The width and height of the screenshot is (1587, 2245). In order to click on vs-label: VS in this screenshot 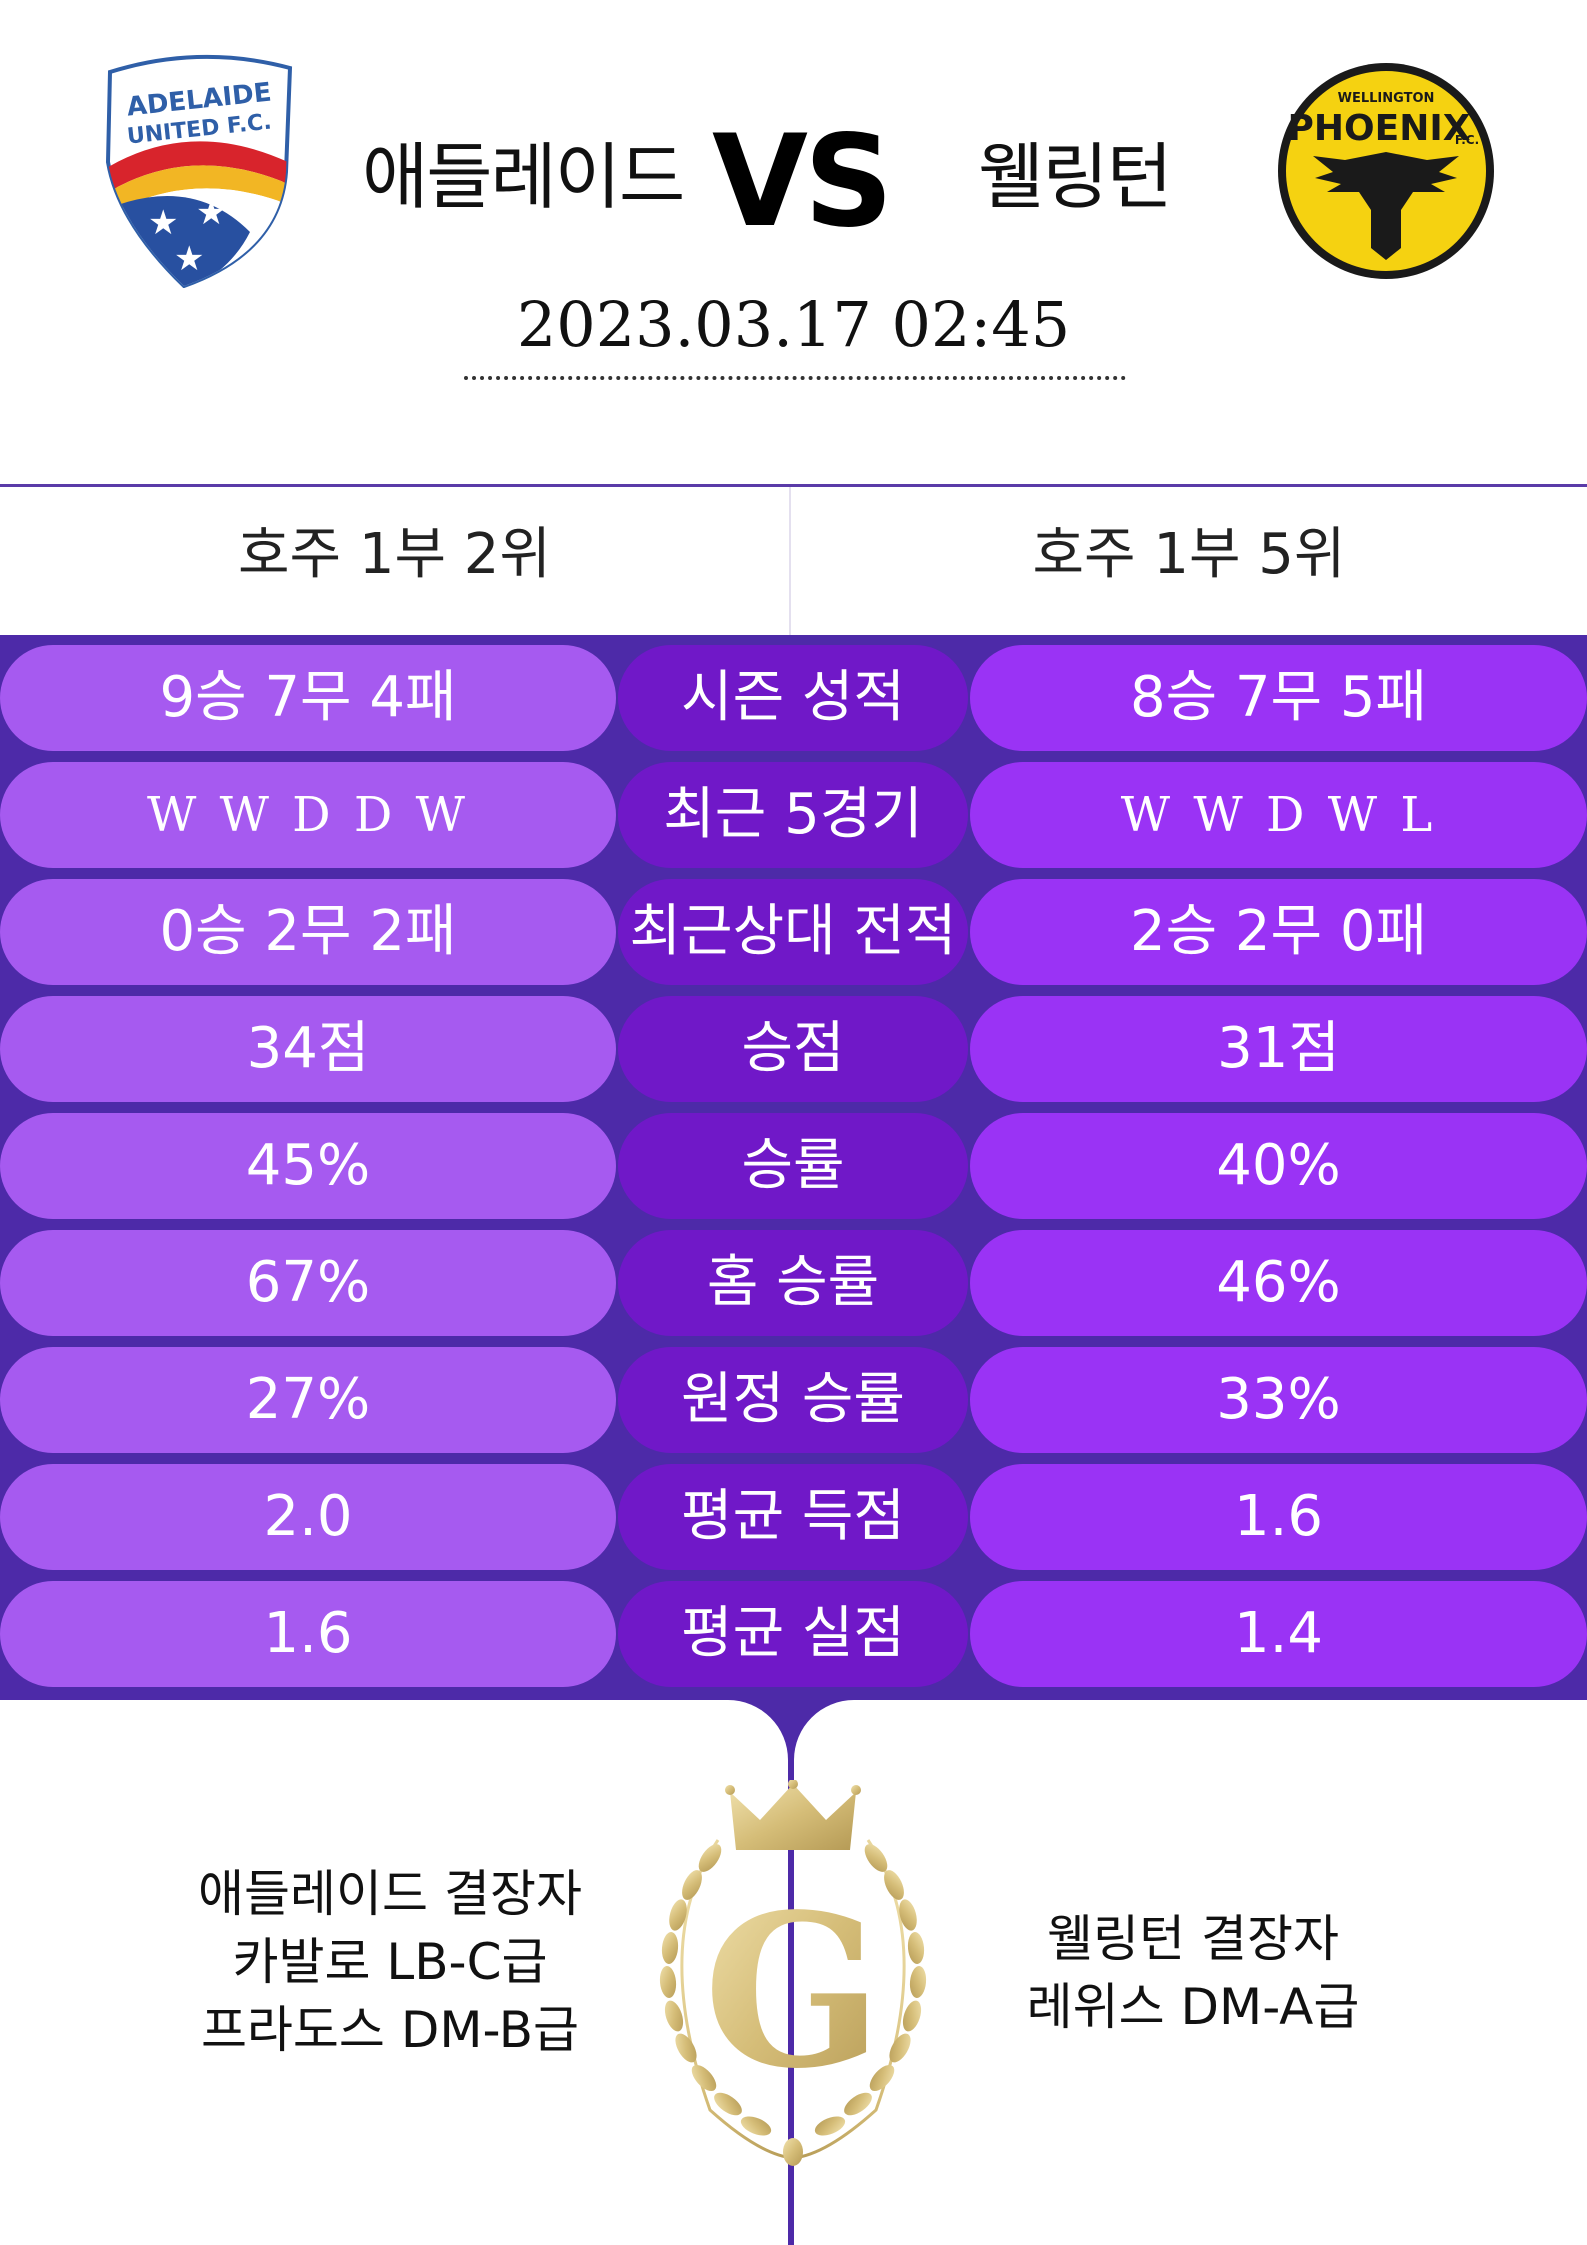, I will do `click(802, 182)`.